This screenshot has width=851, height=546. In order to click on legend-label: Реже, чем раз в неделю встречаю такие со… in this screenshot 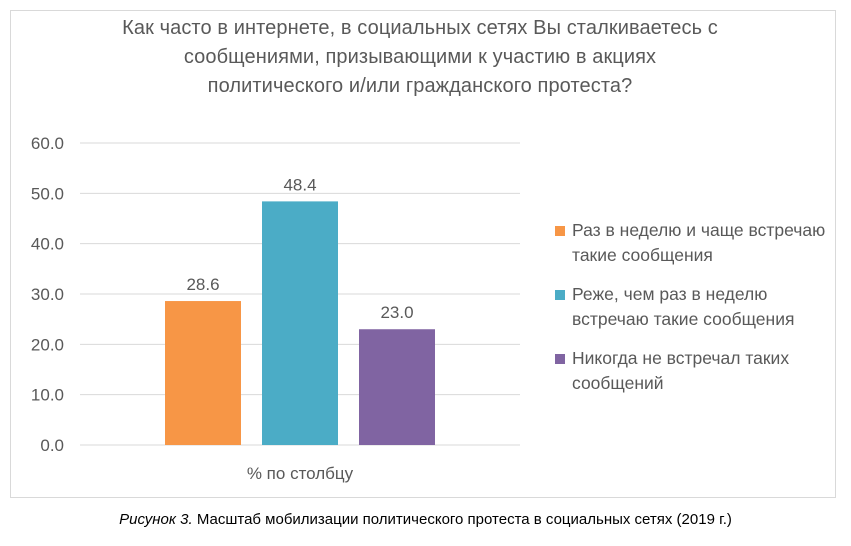, I will do `click(683, 306)`.